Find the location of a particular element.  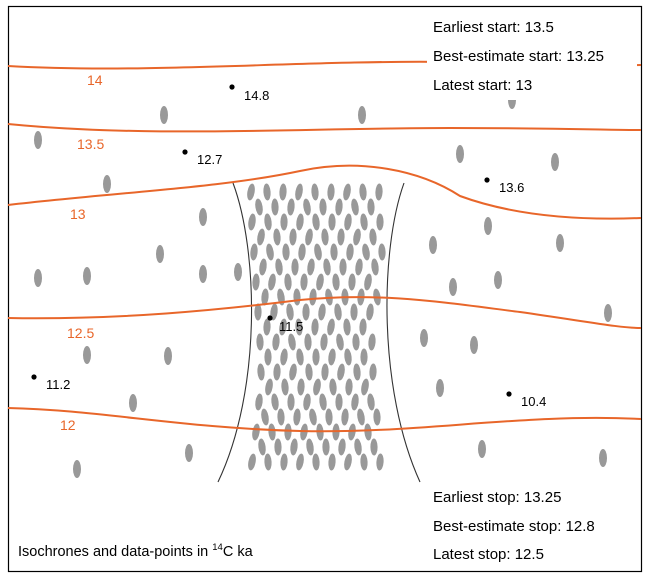

channel-right-wall is located at coordinates (403, 332).